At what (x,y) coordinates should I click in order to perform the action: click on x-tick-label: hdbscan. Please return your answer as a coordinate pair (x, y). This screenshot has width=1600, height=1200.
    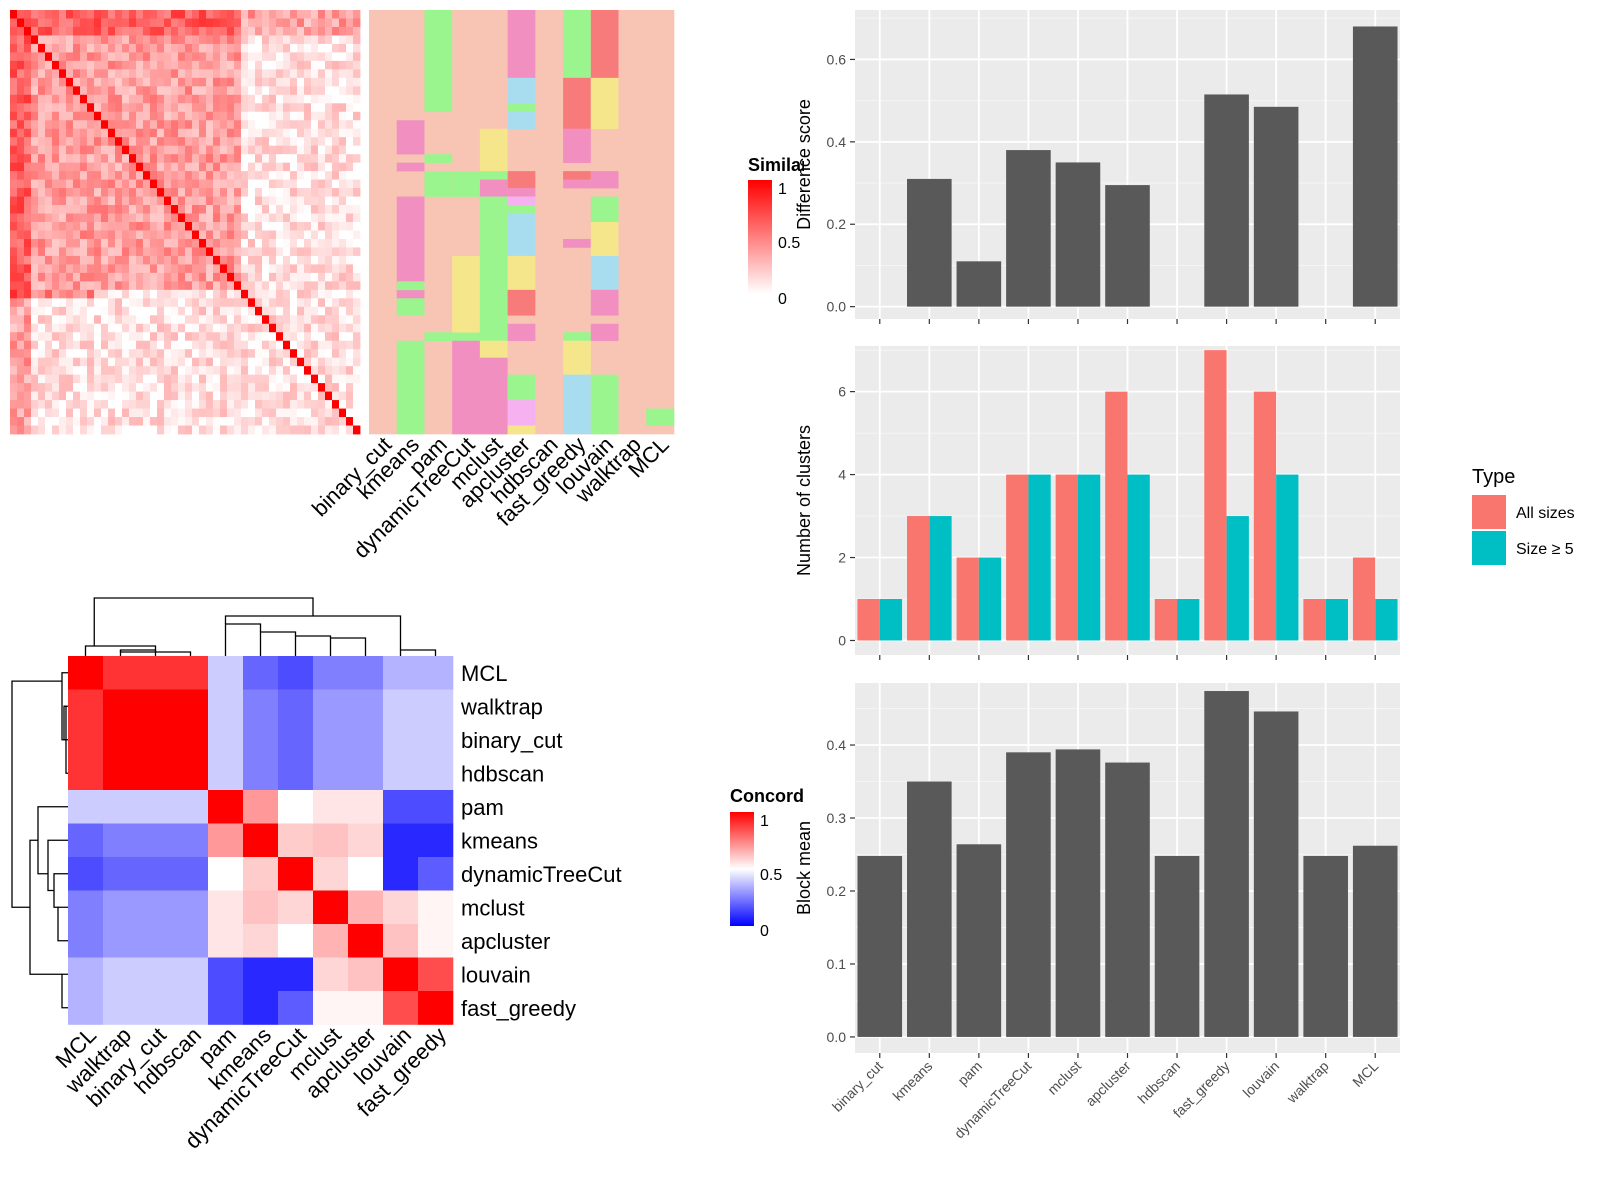
    Looking at the image, I should click on (1158, 1082).